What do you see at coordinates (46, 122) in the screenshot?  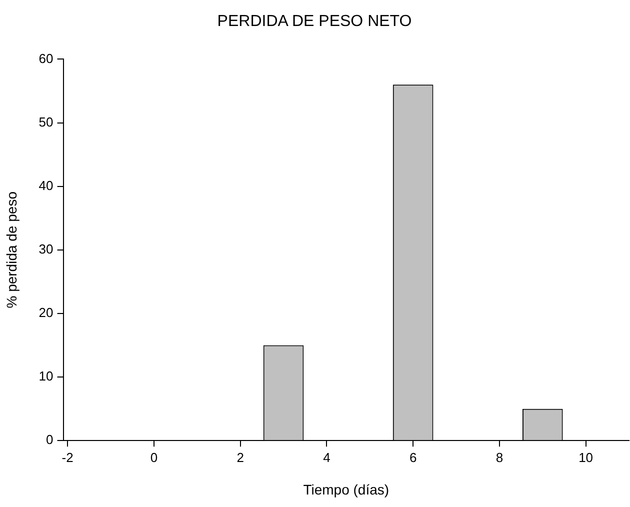 I see `y-tick-label: 50` at bounding box center [46, 122].